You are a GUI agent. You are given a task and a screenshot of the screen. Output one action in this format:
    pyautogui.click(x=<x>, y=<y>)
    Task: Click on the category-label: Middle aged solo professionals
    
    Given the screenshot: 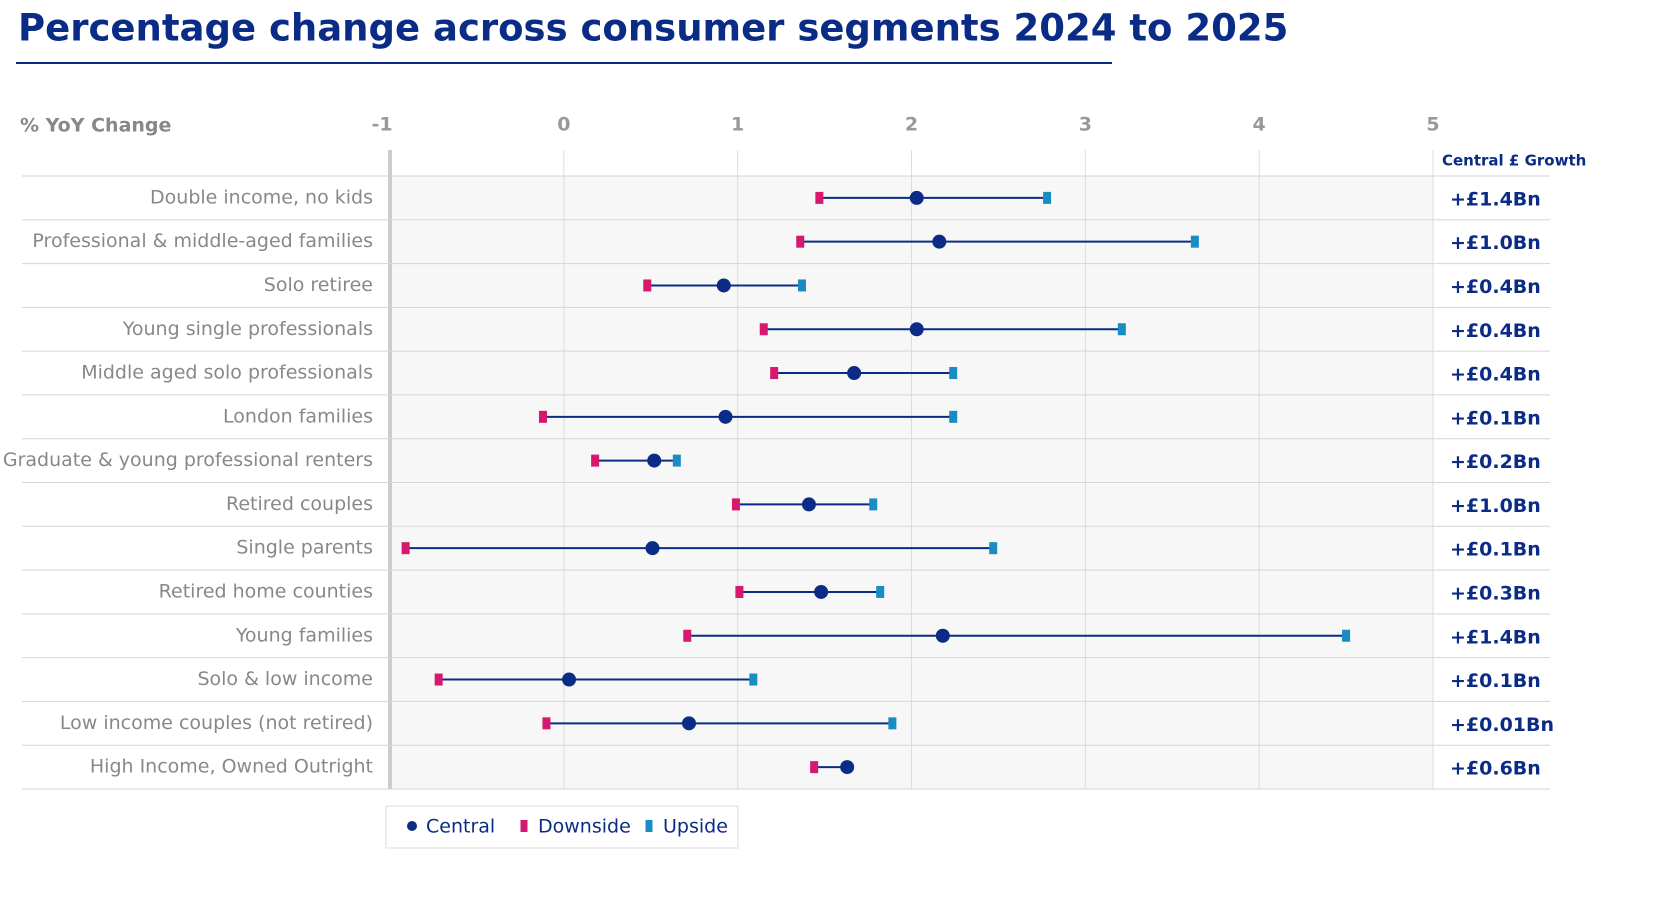 What is the action you would take?
    pyautogui.click(x=227, y=373)
    